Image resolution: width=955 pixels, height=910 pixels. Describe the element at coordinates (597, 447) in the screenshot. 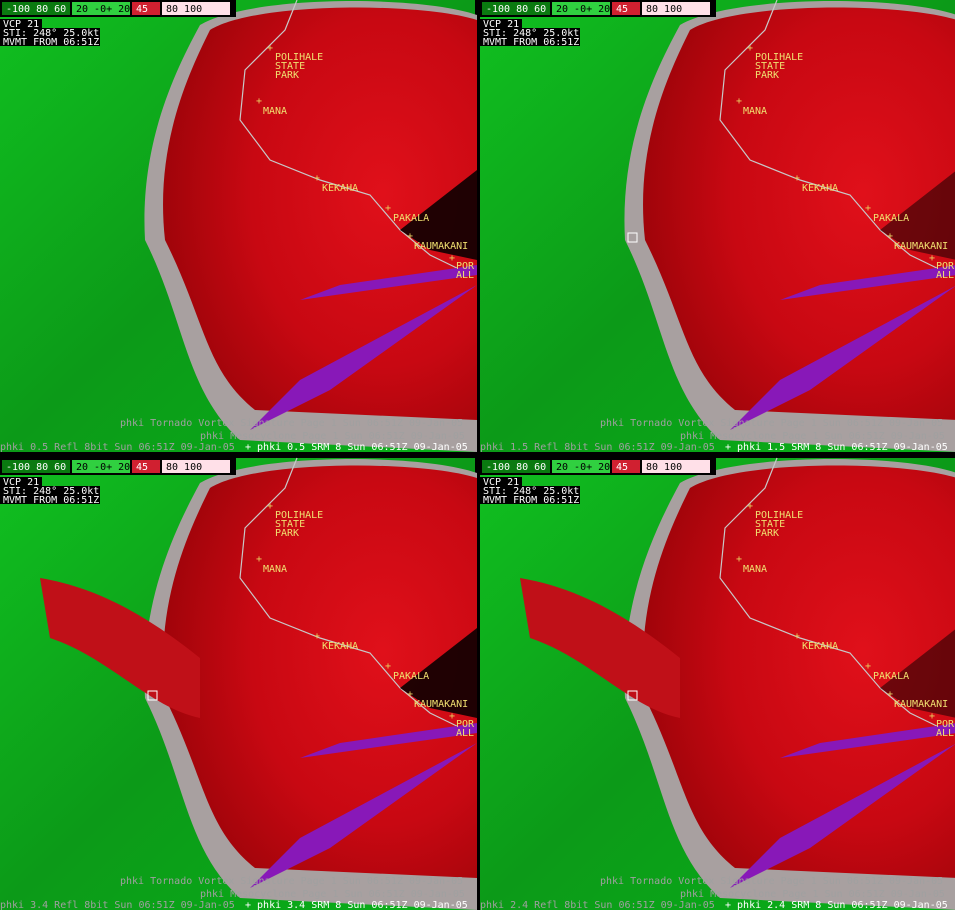

I see `footer-text: phki 1.5 Refl 8bit Sun 06:51Z 09-Jan-05` at that location.